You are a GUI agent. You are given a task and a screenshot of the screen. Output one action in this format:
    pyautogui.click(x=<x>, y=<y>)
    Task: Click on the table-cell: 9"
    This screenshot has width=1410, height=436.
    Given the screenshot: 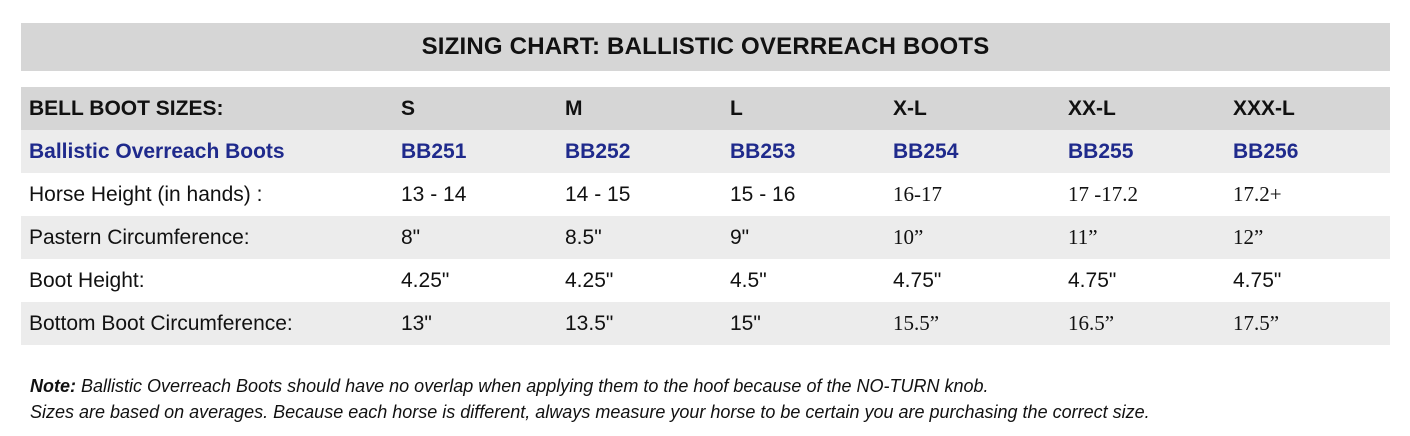 What is the action you would take?
    pyautogui.click(x=740, y=237)
    